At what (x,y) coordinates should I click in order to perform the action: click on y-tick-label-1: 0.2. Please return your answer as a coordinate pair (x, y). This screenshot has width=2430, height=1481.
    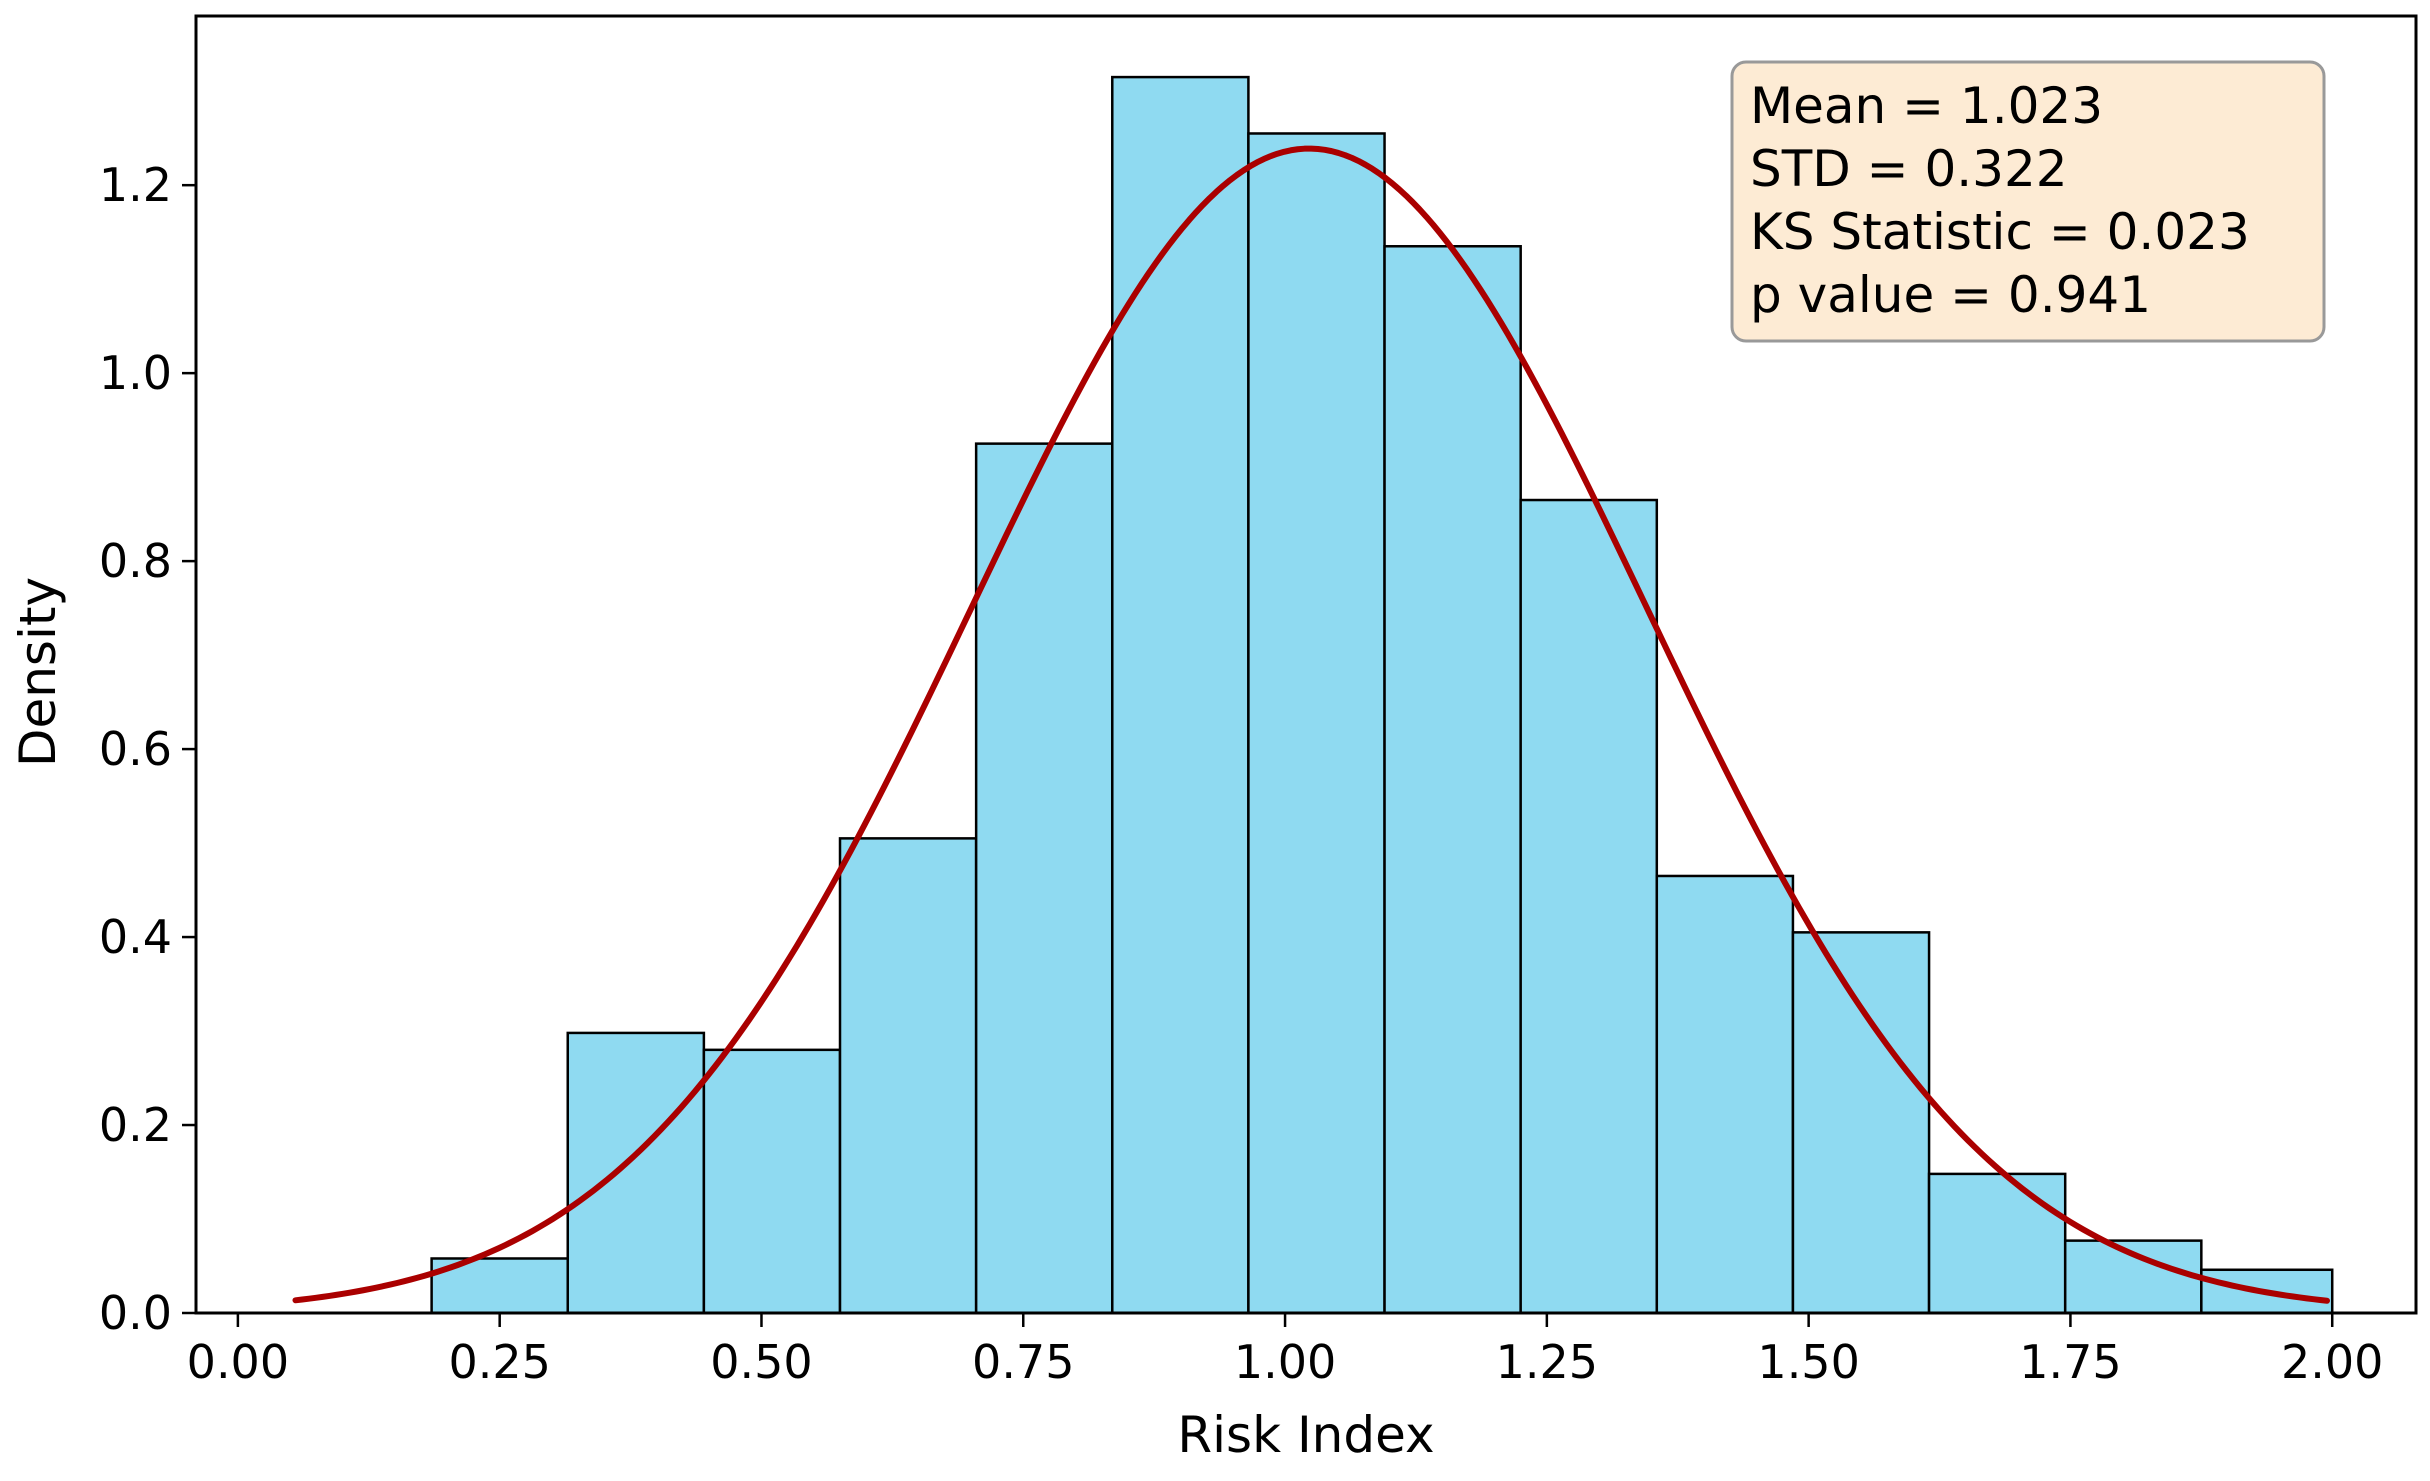
    Looking at the image, I should click on (135, 1125).